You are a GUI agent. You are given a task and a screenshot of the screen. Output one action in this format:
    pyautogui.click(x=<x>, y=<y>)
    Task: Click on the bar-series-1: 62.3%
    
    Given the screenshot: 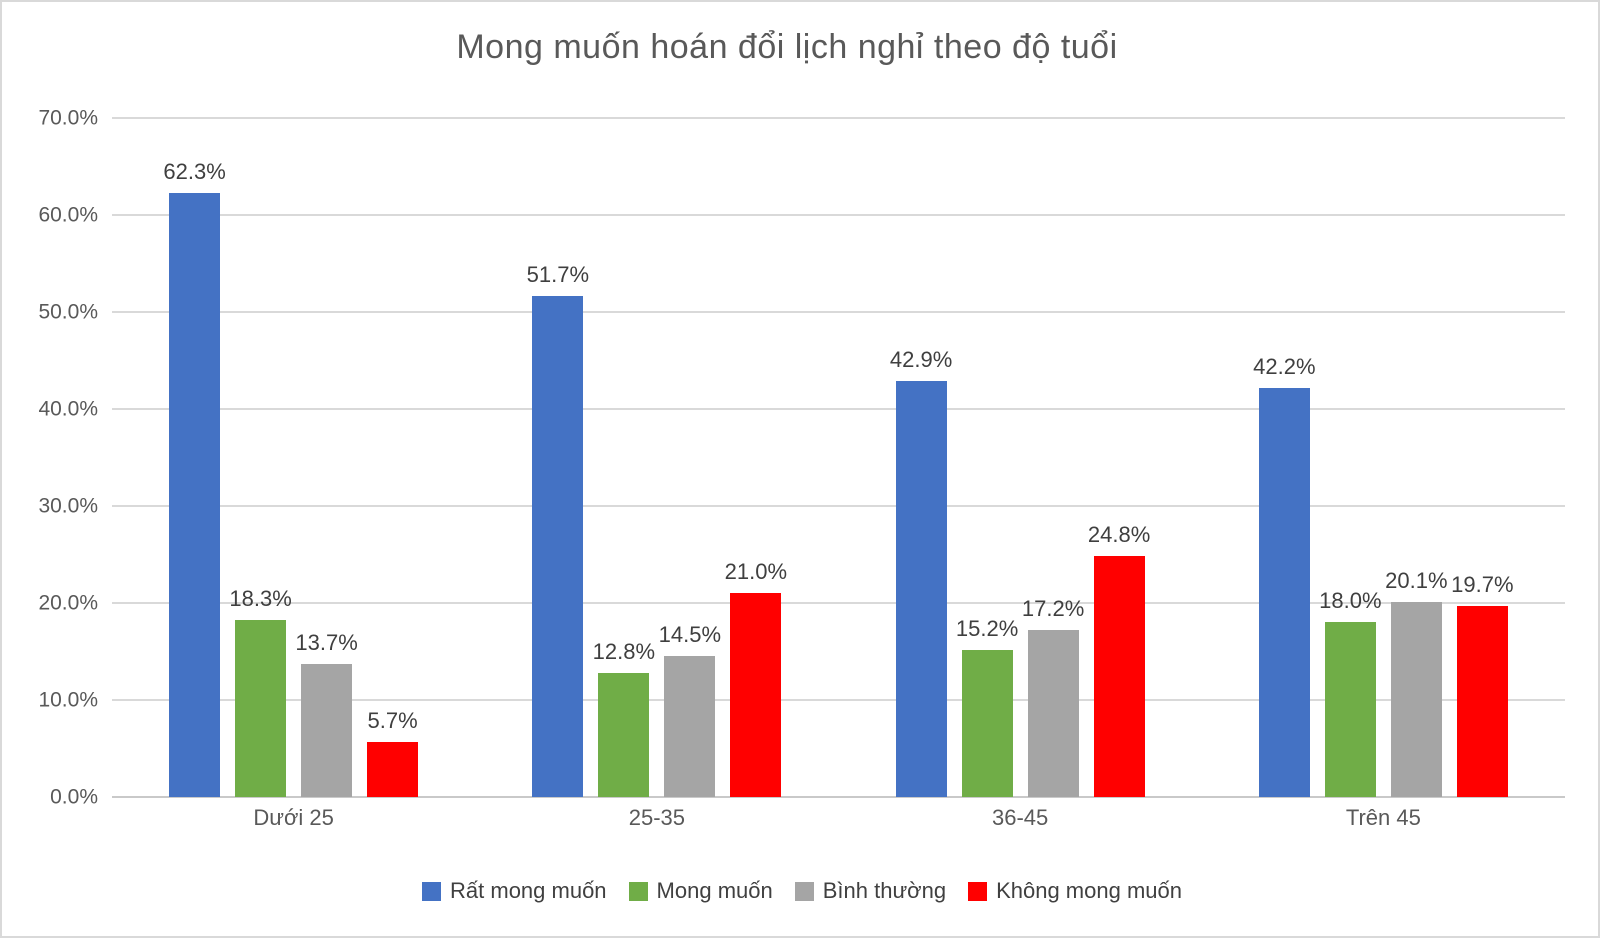 What is the action you would take?
    pyautogui.click(x=194, y=478)
    